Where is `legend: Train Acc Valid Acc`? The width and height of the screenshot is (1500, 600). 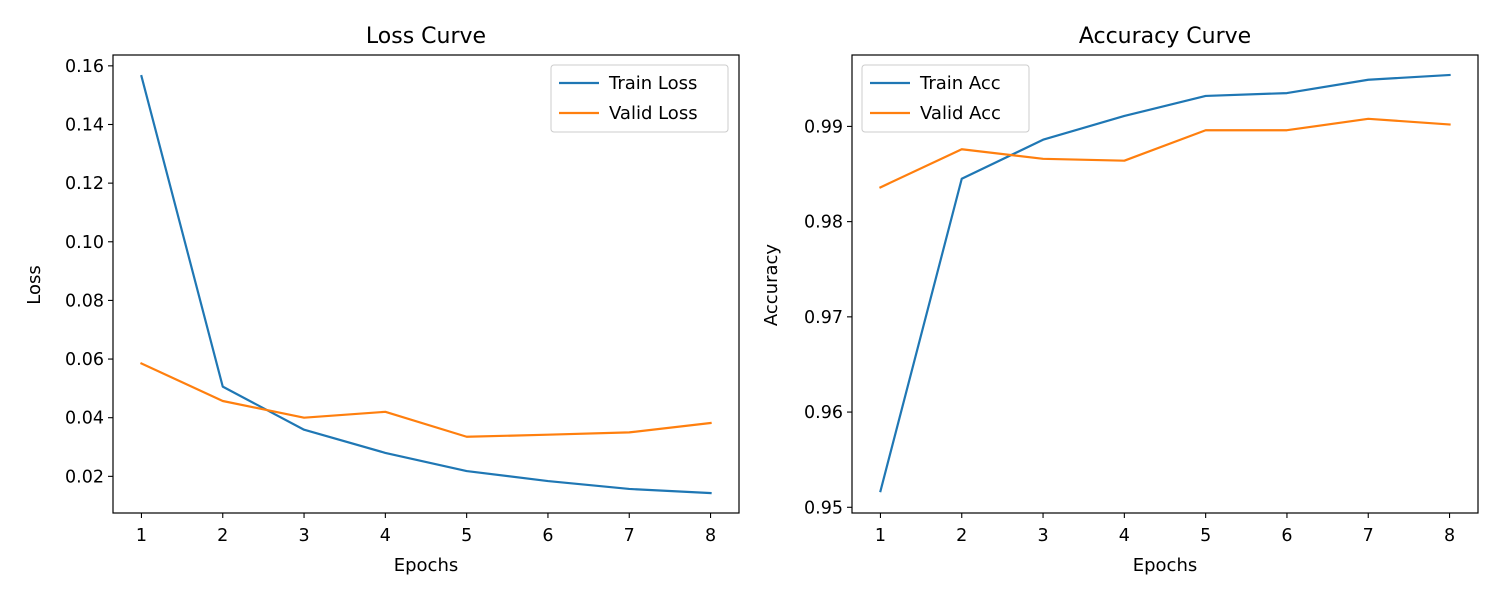
legend: Train Acc Valid Acc is located at coordinates (945, 98).